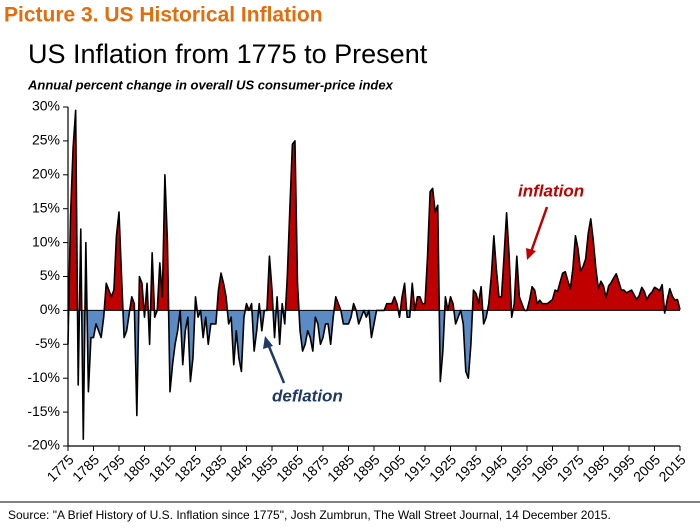 This screenshot has height=529, width=700. I want to click on y-tick-label: -5%, so click(47, 343).